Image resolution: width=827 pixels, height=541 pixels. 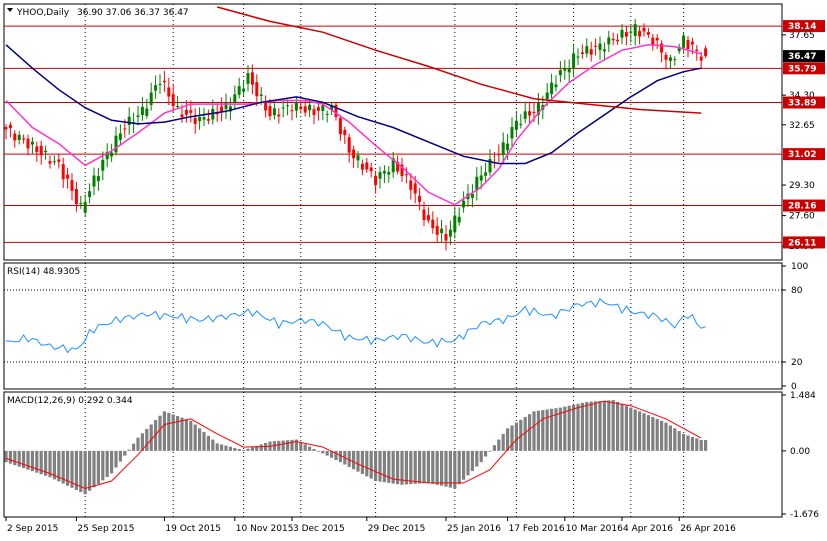 What do you see at coordinates (594, 529) in the screenshot?
I see `x-tick-label: 10 Mar 2016` at bounding box center [594, 529].